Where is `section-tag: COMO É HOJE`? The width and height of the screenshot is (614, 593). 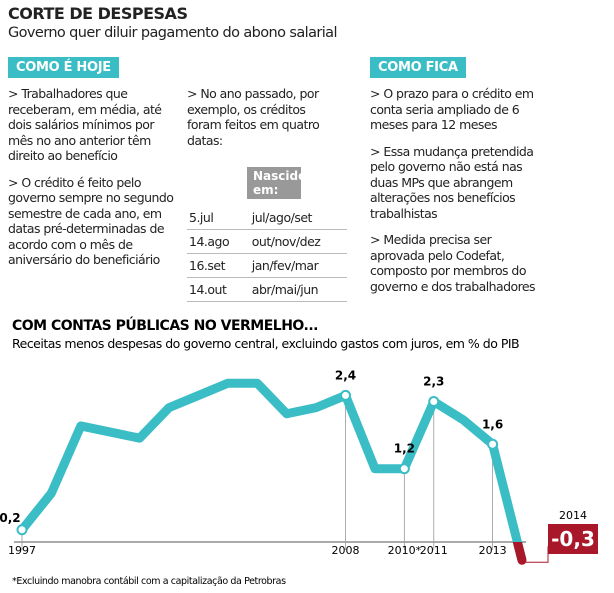
section-tag: COMO É HOJE is located at coordinates (63, 67).